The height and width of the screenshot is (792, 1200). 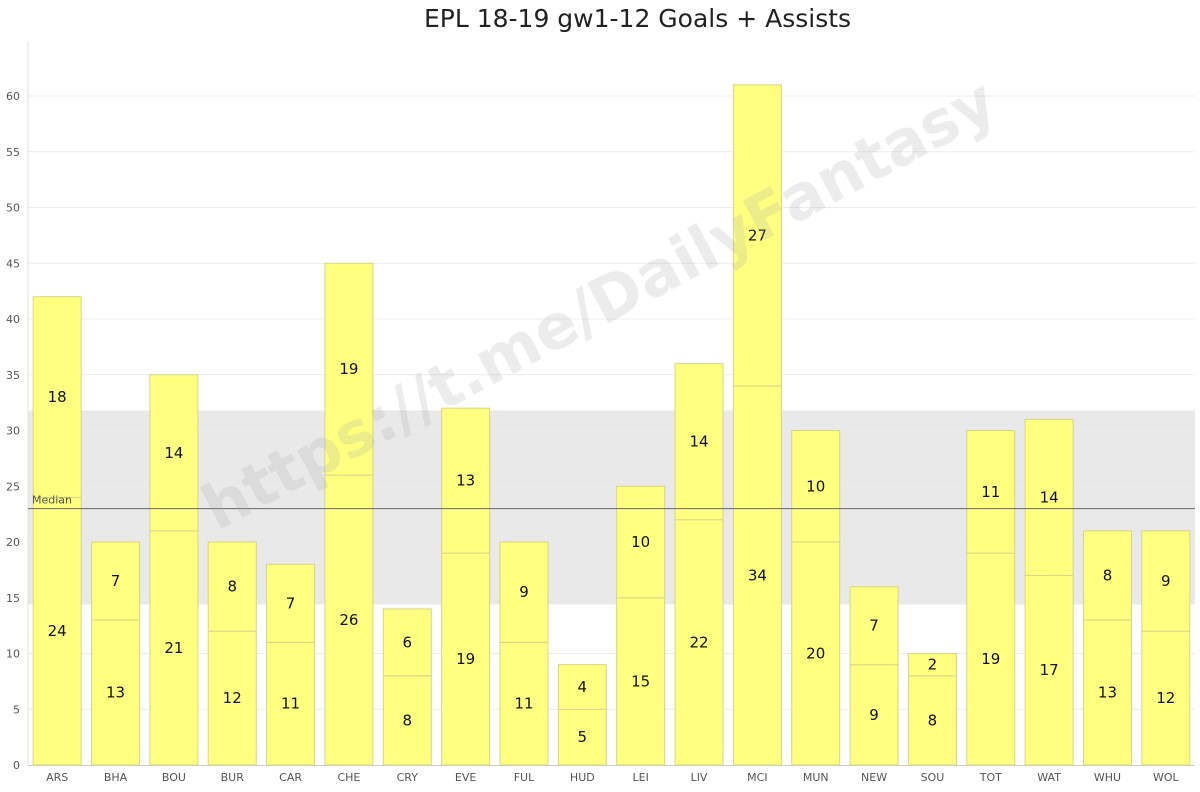 I want to click on data-label: 18, so click(x=57, y=397).